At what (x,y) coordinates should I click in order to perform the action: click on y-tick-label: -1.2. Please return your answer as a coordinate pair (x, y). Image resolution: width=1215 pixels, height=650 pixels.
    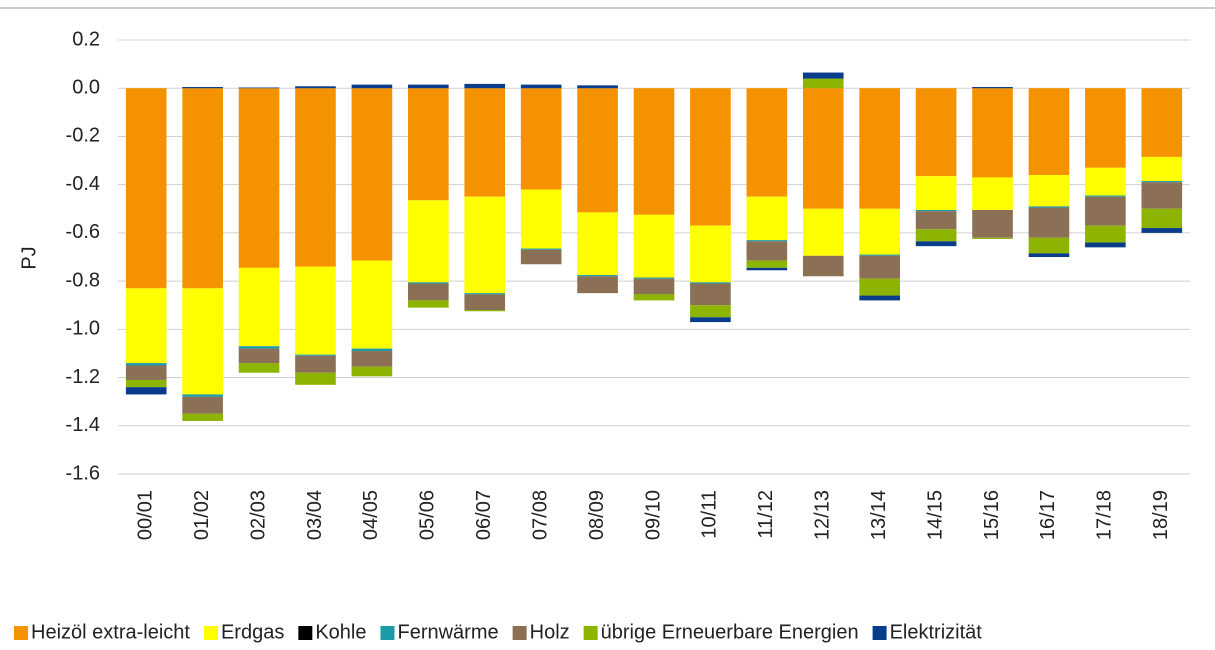
    Looking at the image, I should click on (83, 377).